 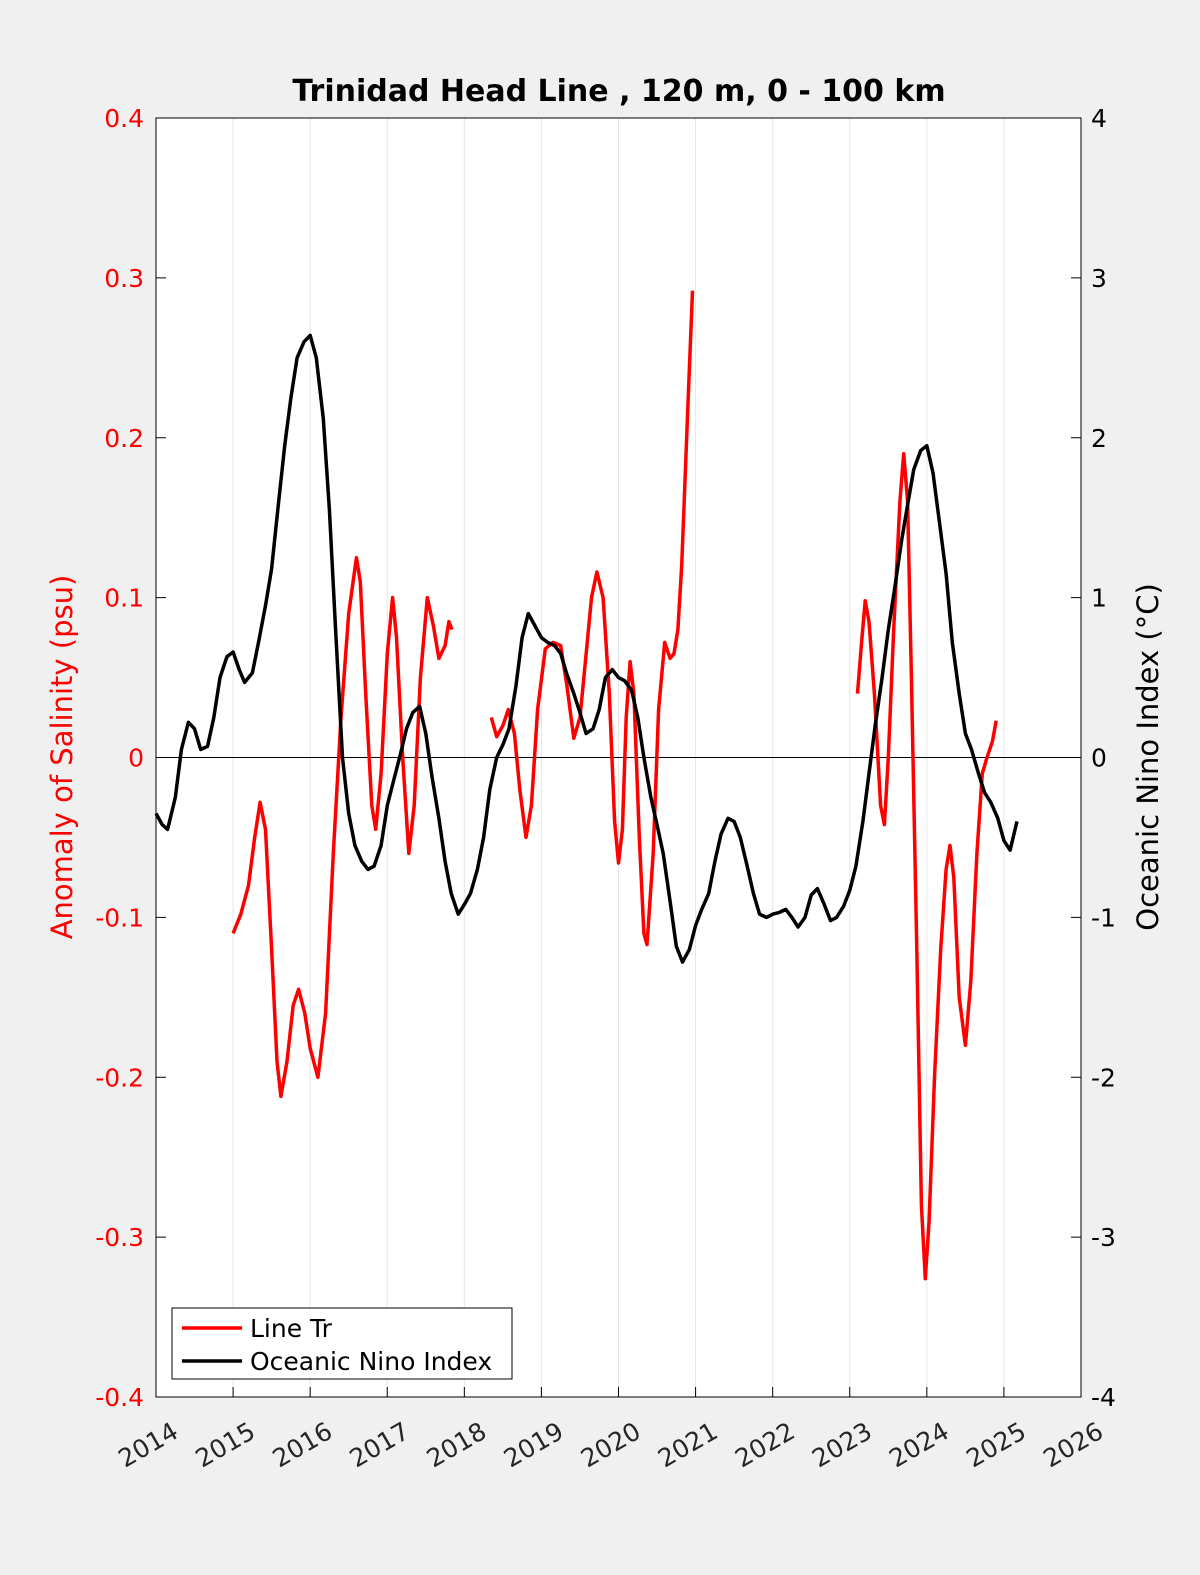 I want to click on y-right-tick-label: -4, so click(x=1103, y=1397).